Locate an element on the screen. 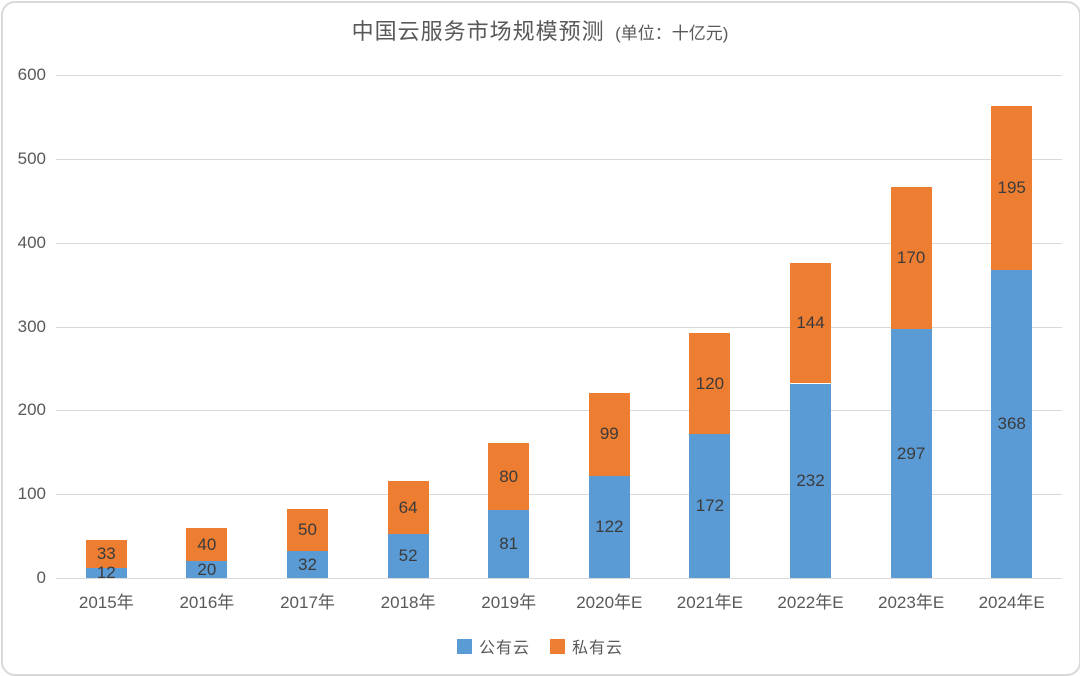 This screenshot has height=676, width=1080. x-tick-label: 2015年 is located at coordinates (106, 602).